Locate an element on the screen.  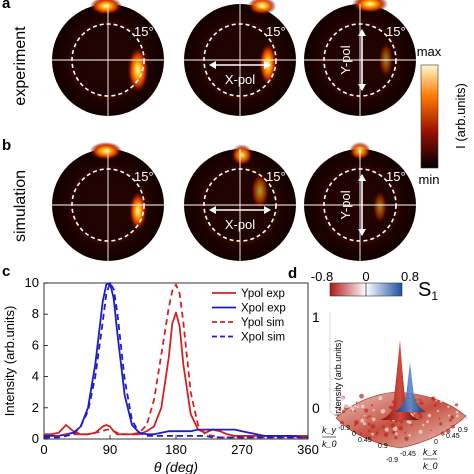
kx-tick-label: -0.9 is located at coordinates (392, 460).